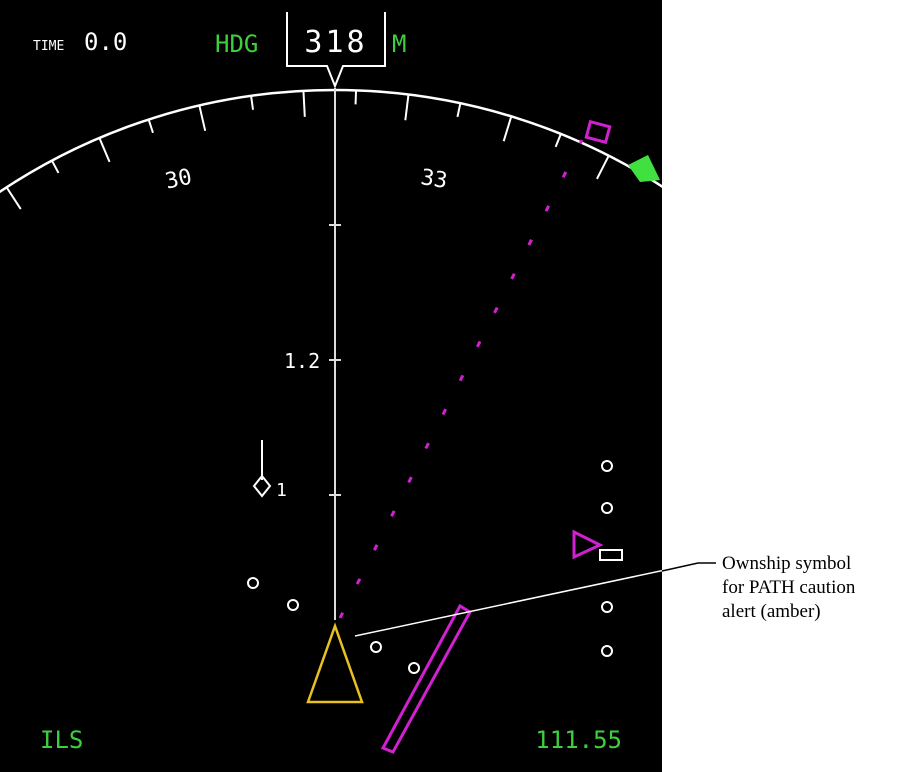  I want to click on scale-dots, so click(430, 567).